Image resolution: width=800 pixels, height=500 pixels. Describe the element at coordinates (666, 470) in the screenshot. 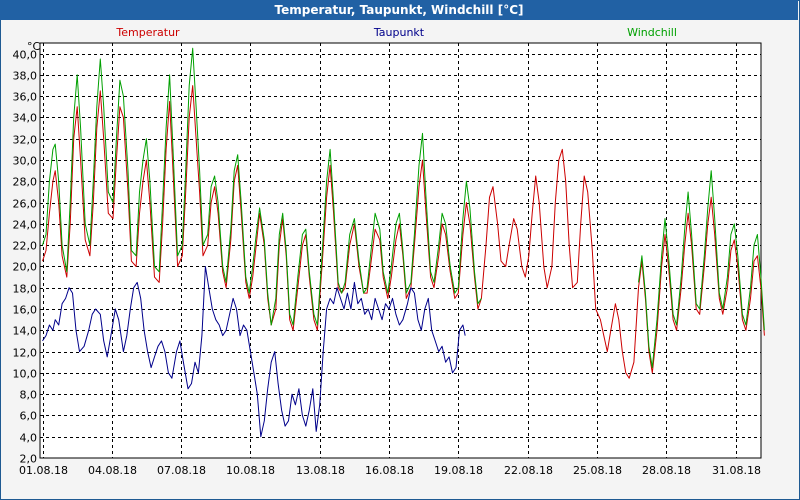

I see `x-tick-label: 28.08.18` at that location.